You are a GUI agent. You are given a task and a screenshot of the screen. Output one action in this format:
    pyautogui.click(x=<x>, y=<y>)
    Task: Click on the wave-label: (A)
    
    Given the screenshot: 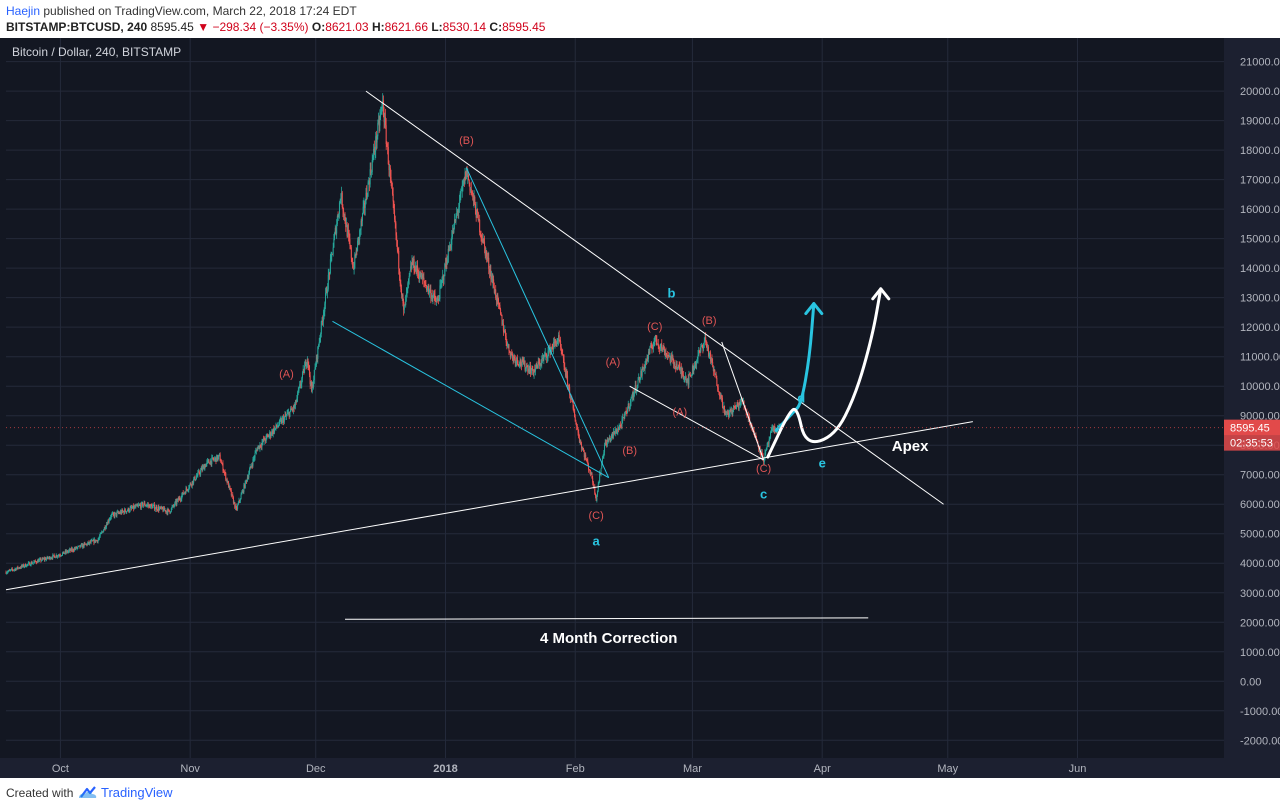 What is the action you would take?
    pyautogui.click(x=680, y=413)
    